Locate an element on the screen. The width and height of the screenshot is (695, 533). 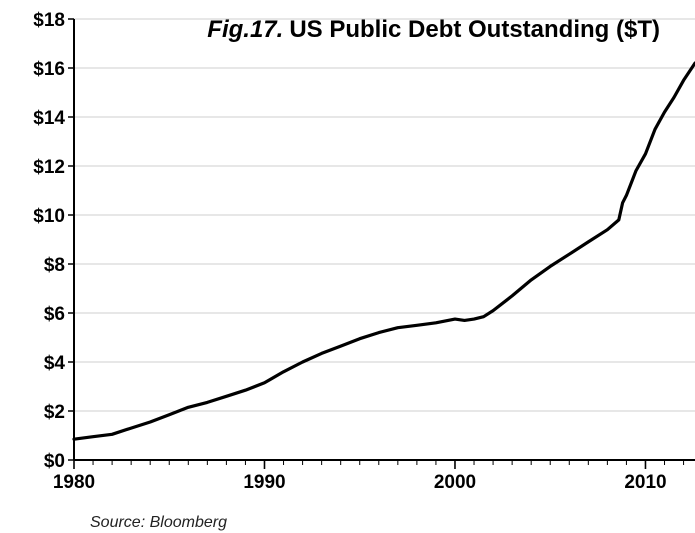
source-note: Source: Bloomberg is located at coordinates (158, 522).